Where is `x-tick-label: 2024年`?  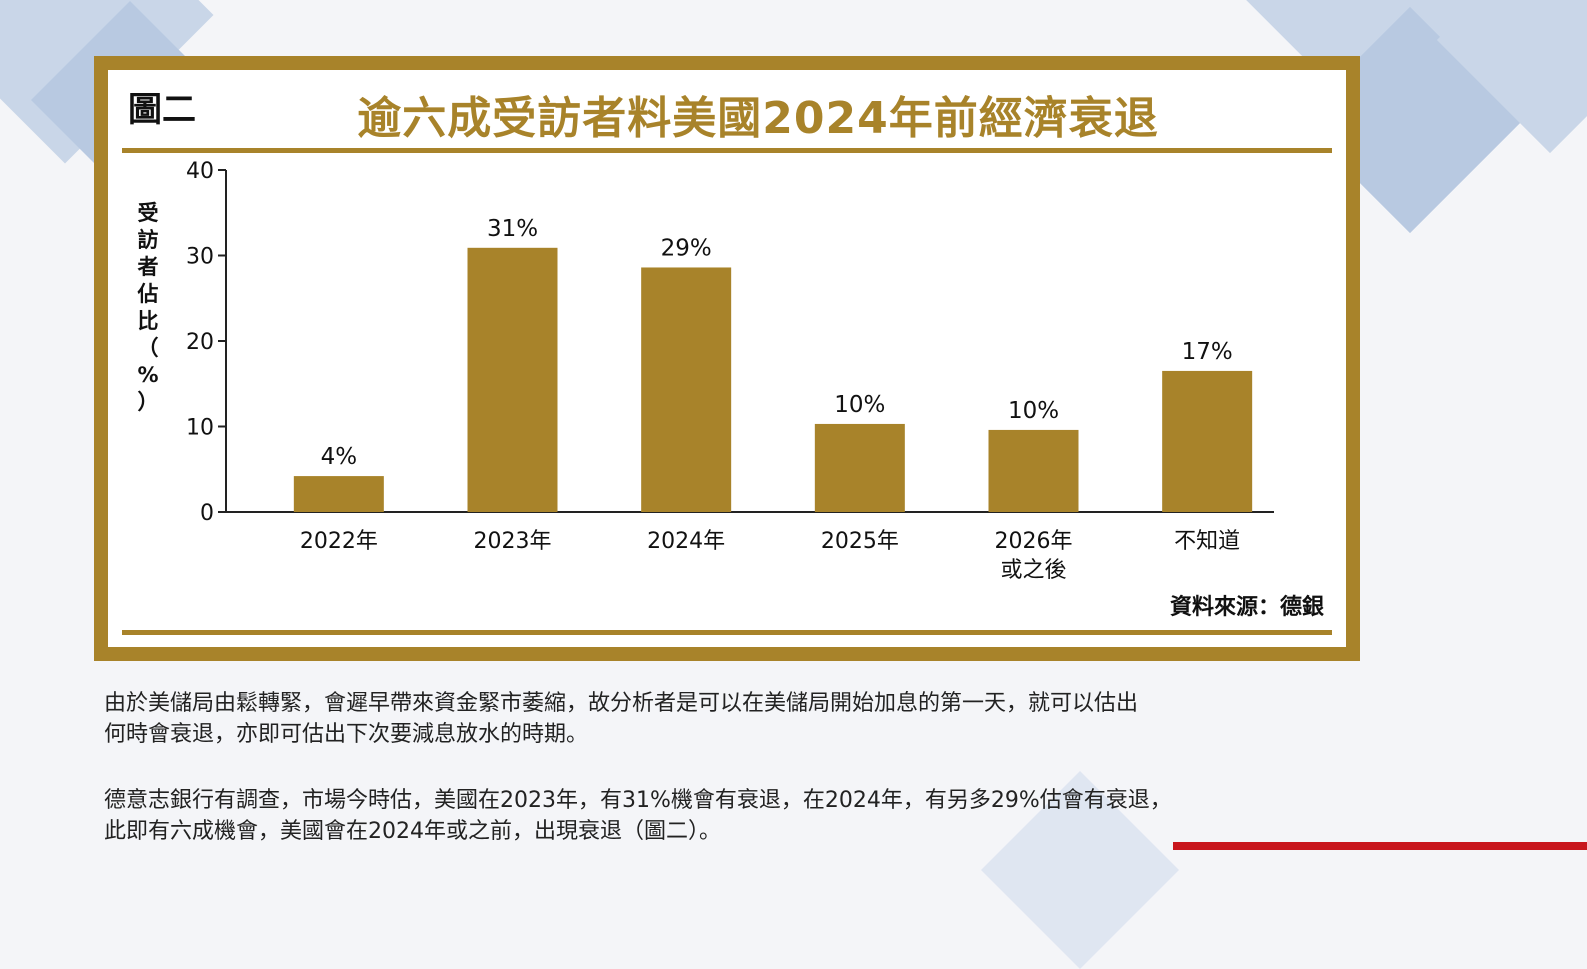
x-tick-label: 2024年 is located at coordinates (686, 541).